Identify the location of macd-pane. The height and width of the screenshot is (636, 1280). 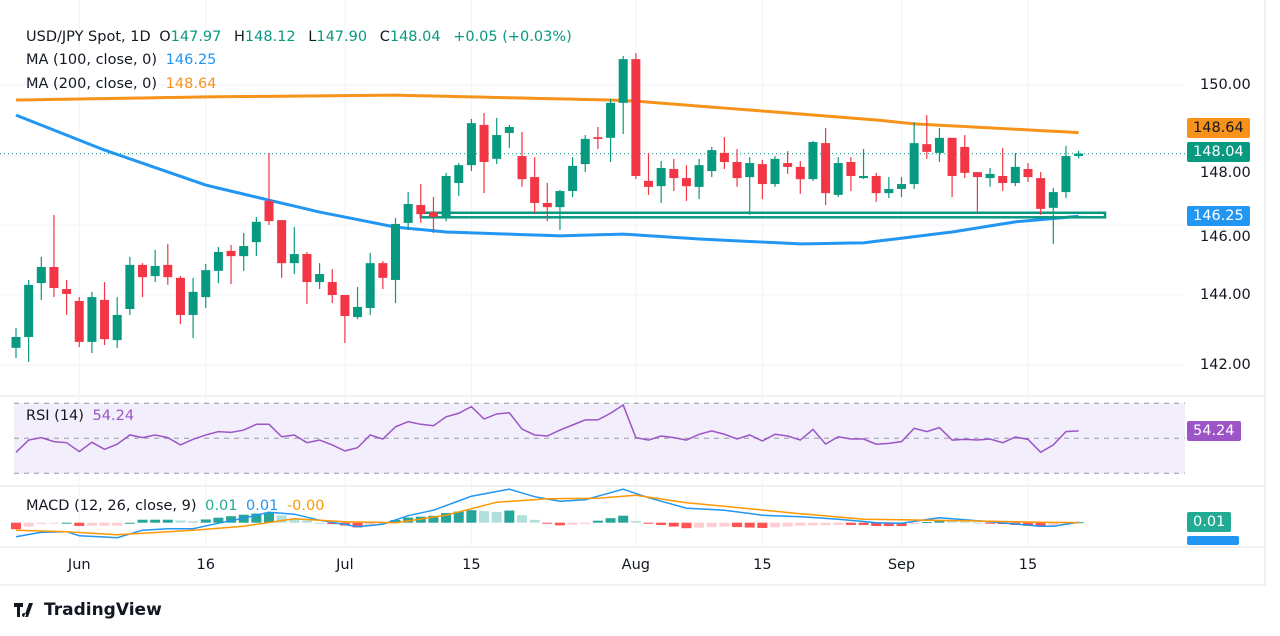
(547, 513).